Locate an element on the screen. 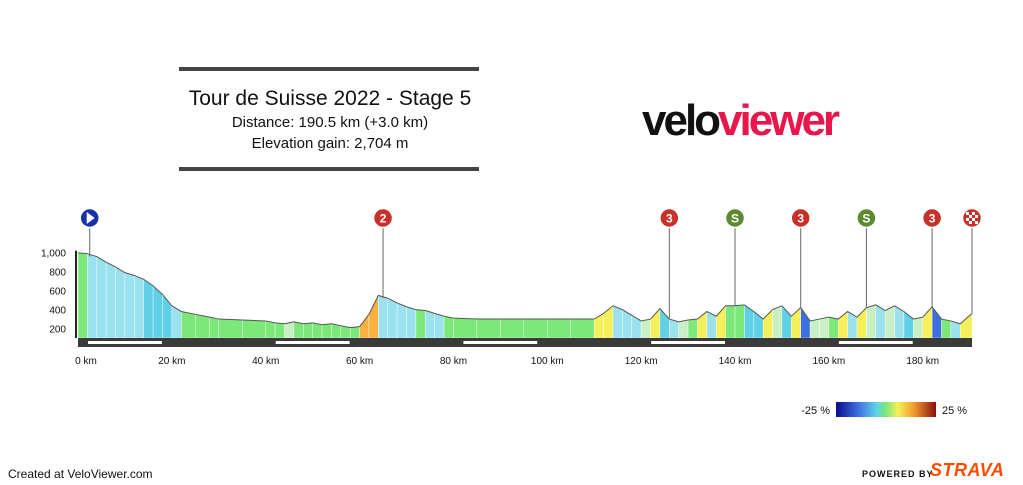 This screenshot has width=1023, height=485. stage-title: Tour de Suisse 2022 - Stage 5 is located at coordinates (330, 98).